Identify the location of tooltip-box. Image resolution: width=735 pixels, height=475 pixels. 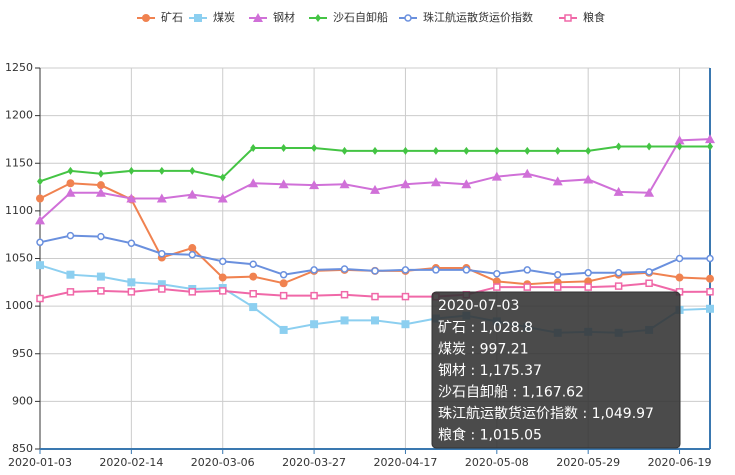
(556, 370).